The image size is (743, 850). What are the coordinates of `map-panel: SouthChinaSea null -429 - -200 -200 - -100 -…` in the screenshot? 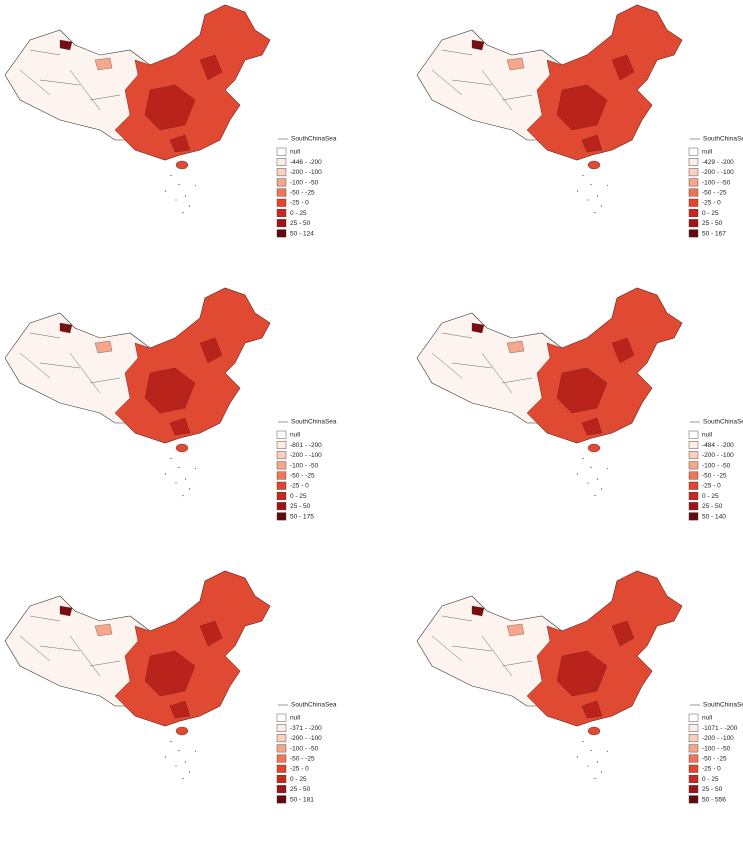 It's located at (579, 121).